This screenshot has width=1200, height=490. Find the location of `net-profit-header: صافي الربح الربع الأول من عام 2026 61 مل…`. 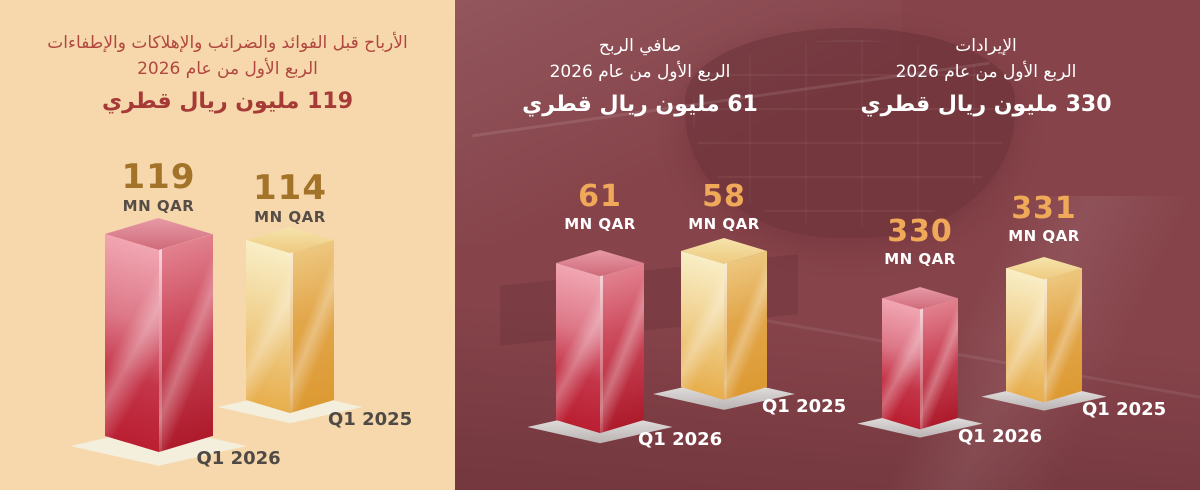

net-profit-header: صافي الربح الربع الأول من عام 2026 61 مل… is located at coordinates (640, 76).